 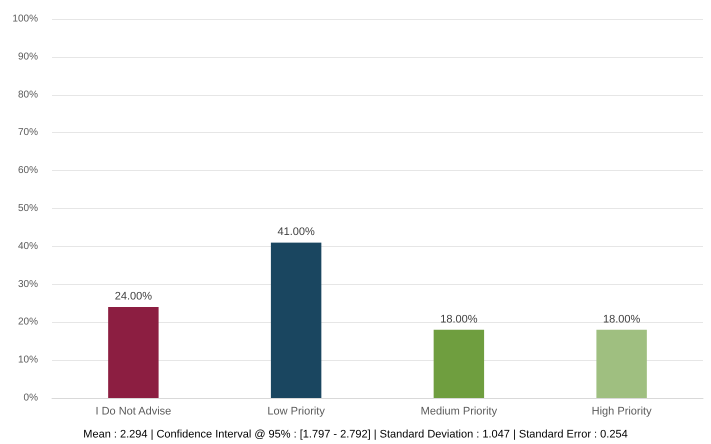 I want to click on text: Mean : 2.294 | Confidence Interval @ 95% : [1.797 - 2.792] | Standard Deviation : 1.047 | Standard Error : 0.254, so click(x=355, y=434).